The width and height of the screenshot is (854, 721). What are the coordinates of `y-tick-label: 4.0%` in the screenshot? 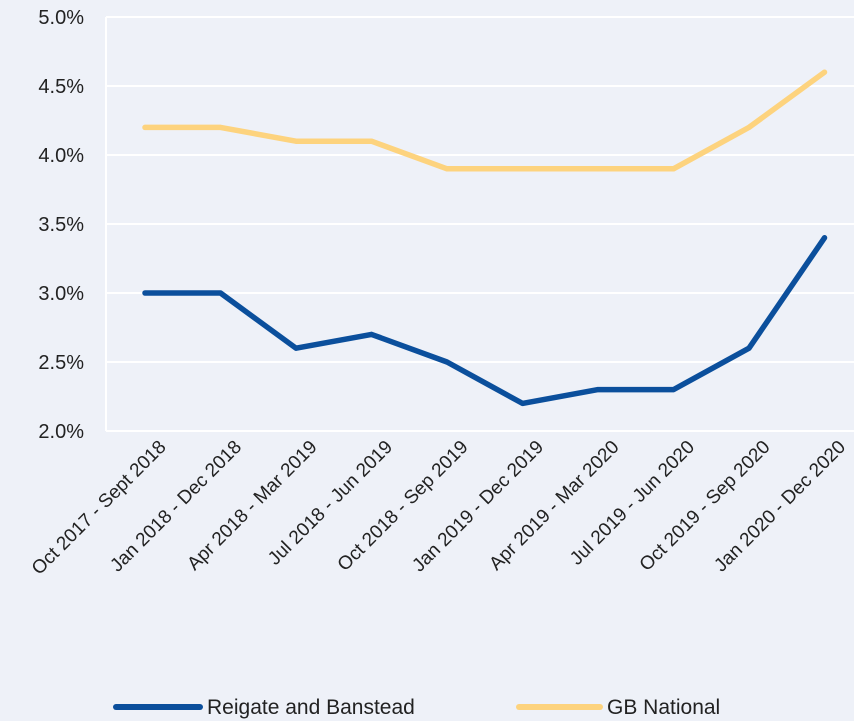 It's located at (61, 156).